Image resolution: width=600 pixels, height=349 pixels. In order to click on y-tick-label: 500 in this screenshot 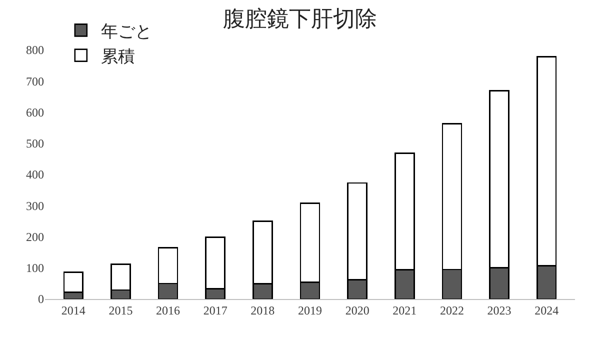, I will do `click(35, 143)`.